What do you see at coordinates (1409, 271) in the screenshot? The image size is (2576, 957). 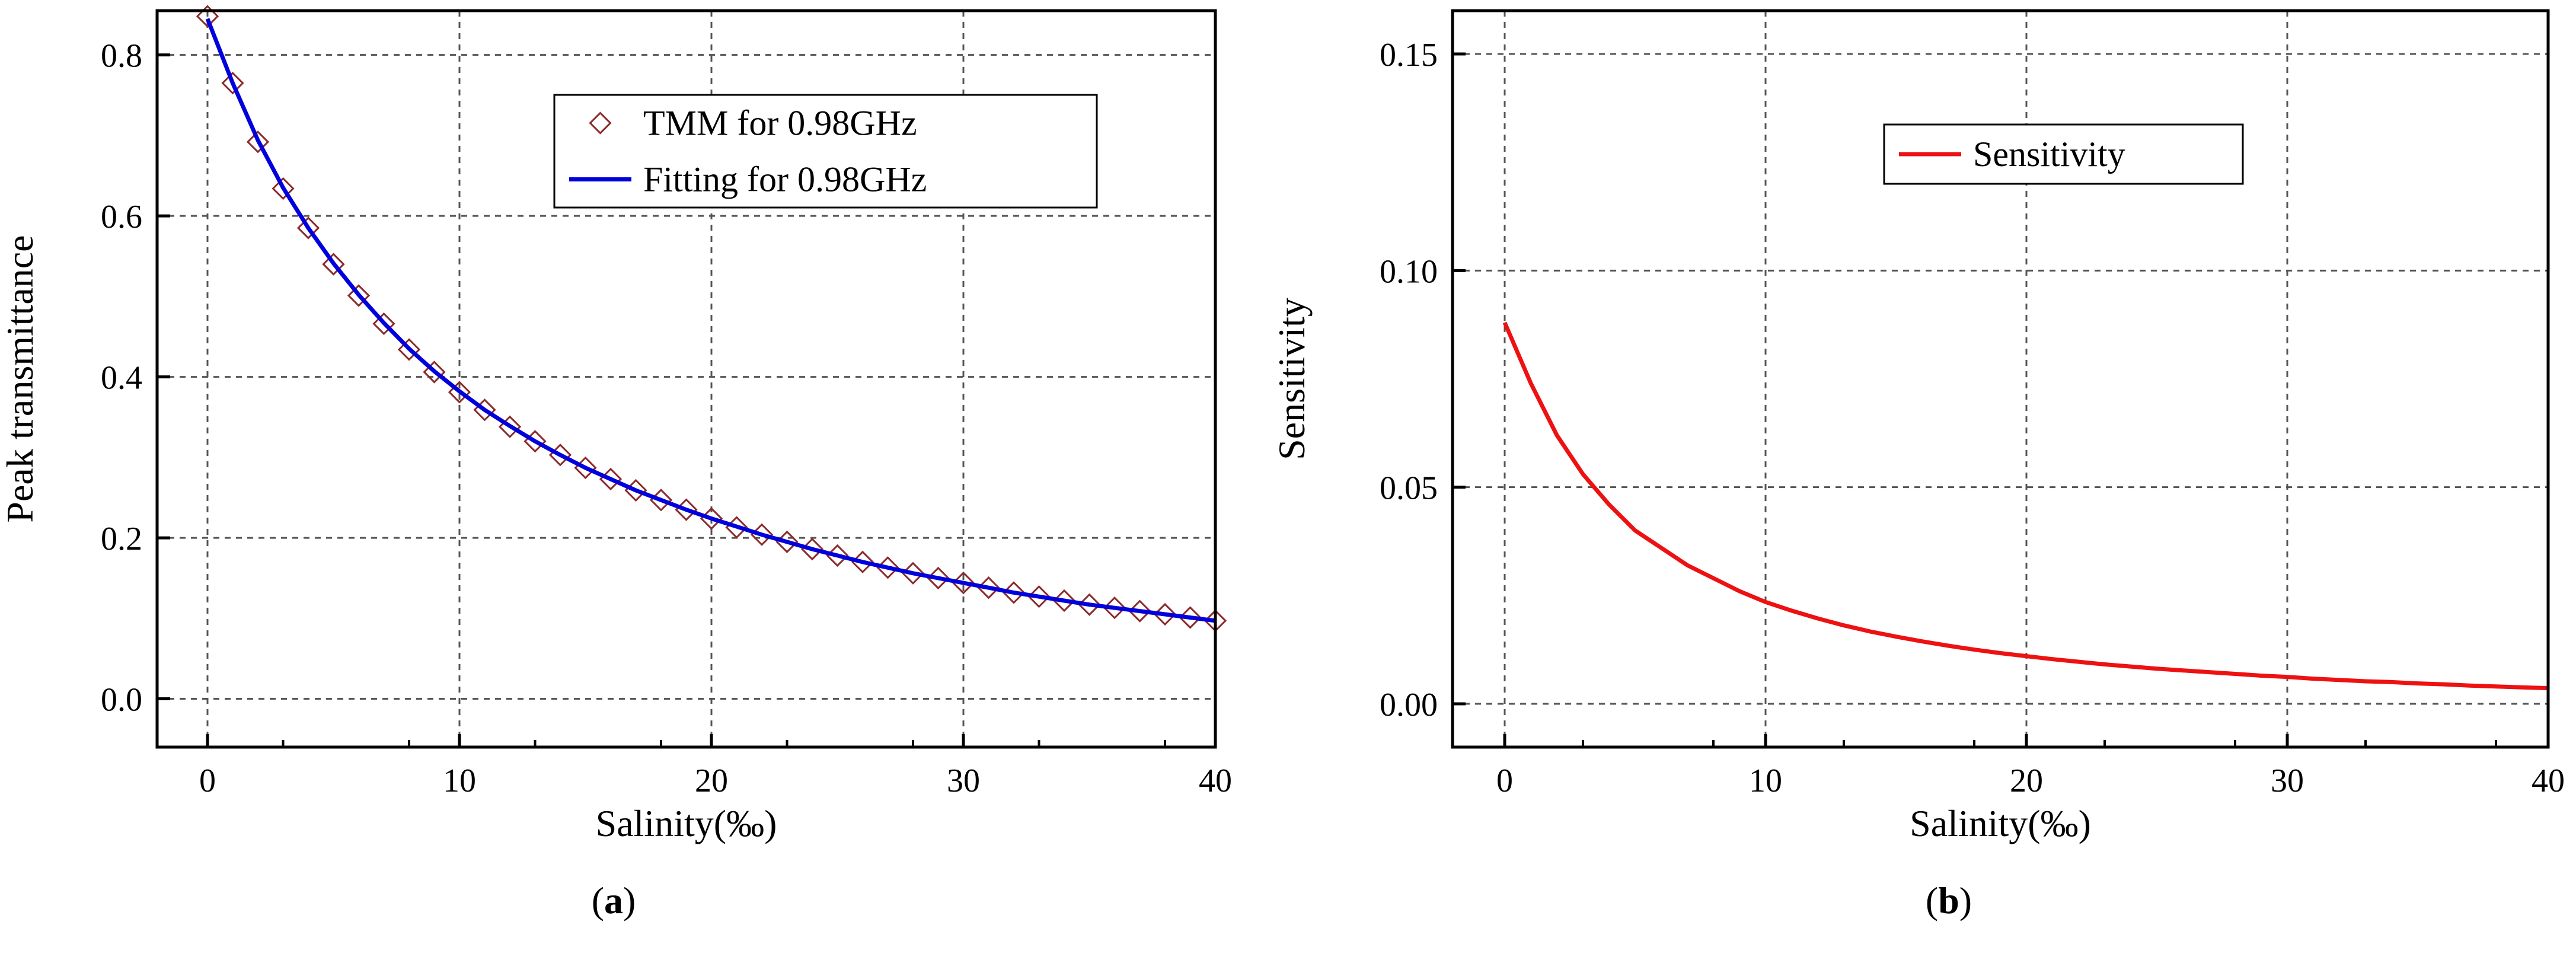 I see `y-tick-label: 0.10` at bounding box center [1409, 271].